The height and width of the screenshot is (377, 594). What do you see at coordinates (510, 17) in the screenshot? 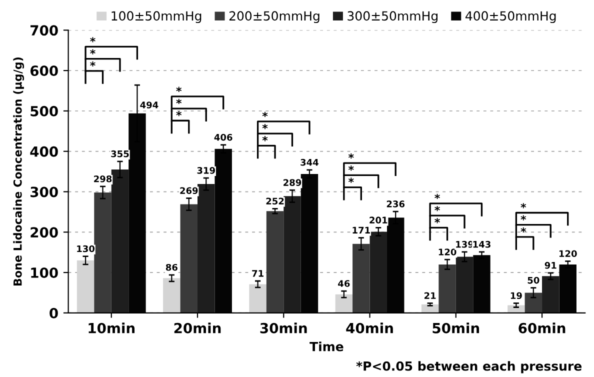
I see `legend-label: 400±50mmHg` at bounding box center [510, 17].